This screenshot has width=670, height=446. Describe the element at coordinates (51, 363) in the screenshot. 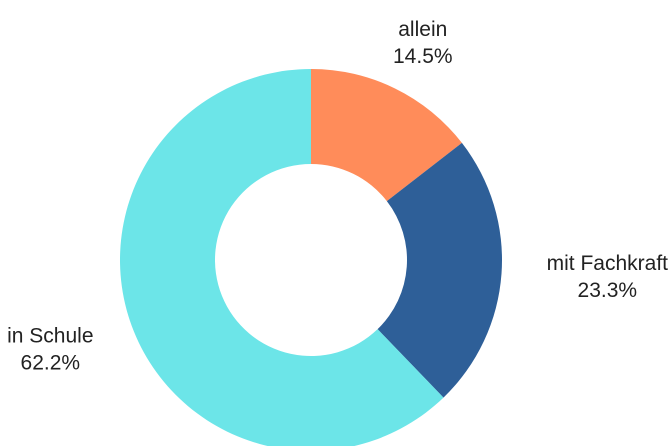

I see `slice-value-label: 62.2%` at that location.